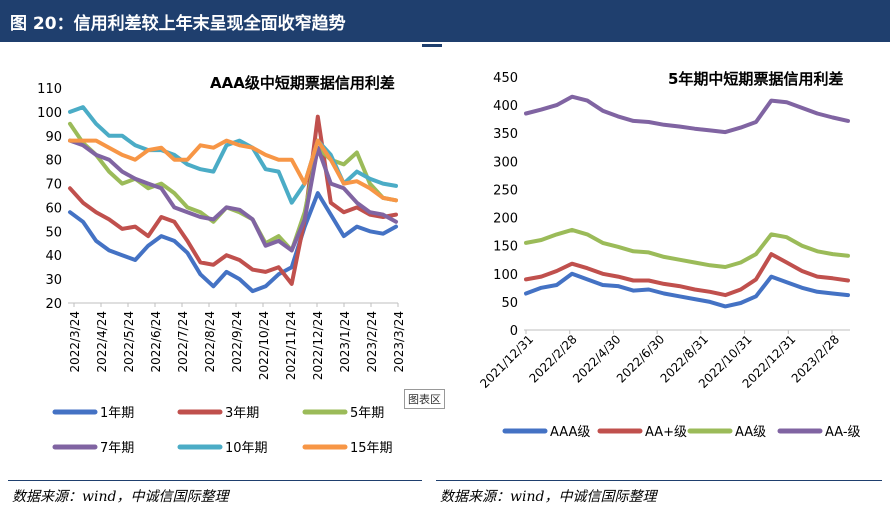 This screenshot has width=890, height=518. I want to click on y-tick-label: 400, so click(505, 106).